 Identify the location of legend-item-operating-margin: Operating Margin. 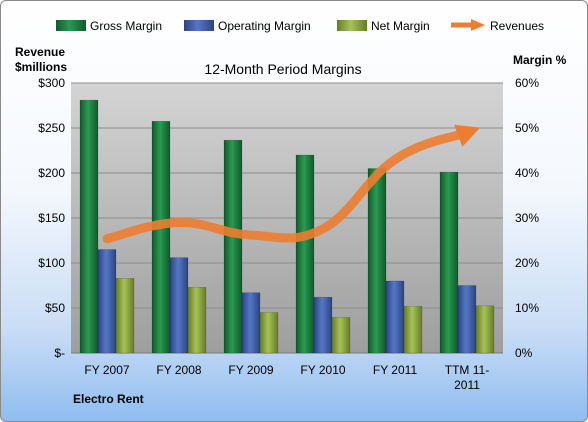
(247, 26).